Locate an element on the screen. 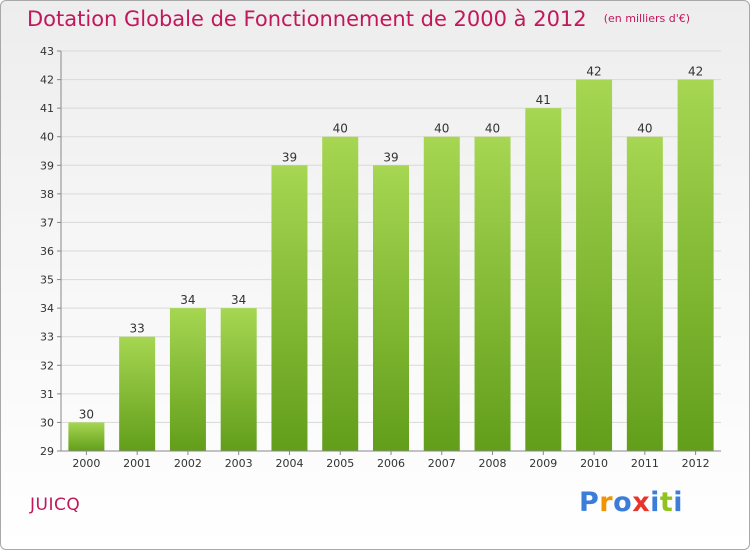  x-tick-label: 2010 is located at coordinates (594, 463).